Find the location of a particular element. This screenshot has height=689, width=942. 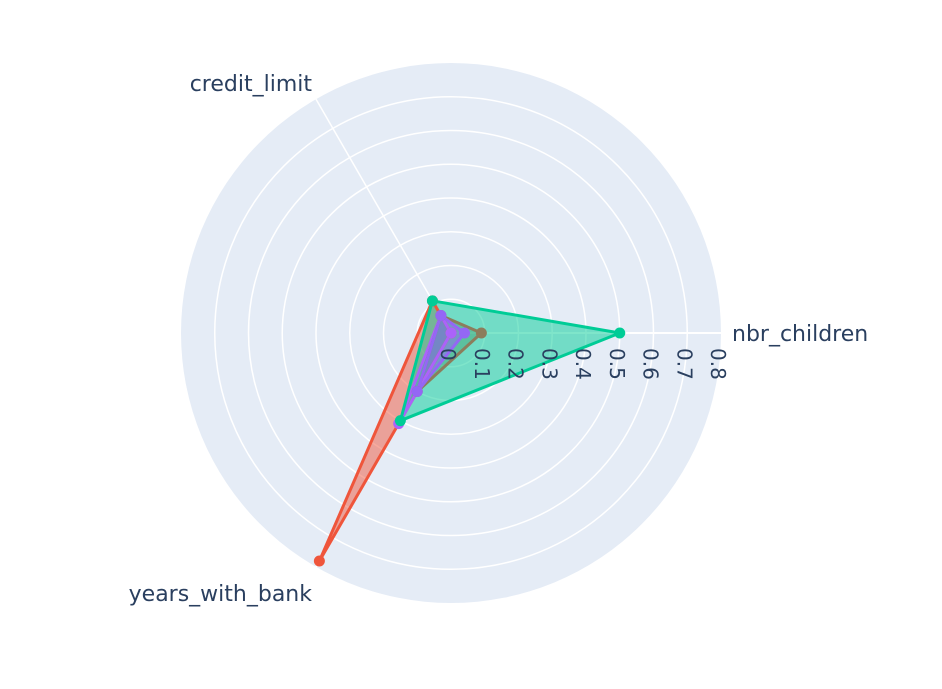

radial-tick-label: 0.1 is located at coordinates (482, 364).